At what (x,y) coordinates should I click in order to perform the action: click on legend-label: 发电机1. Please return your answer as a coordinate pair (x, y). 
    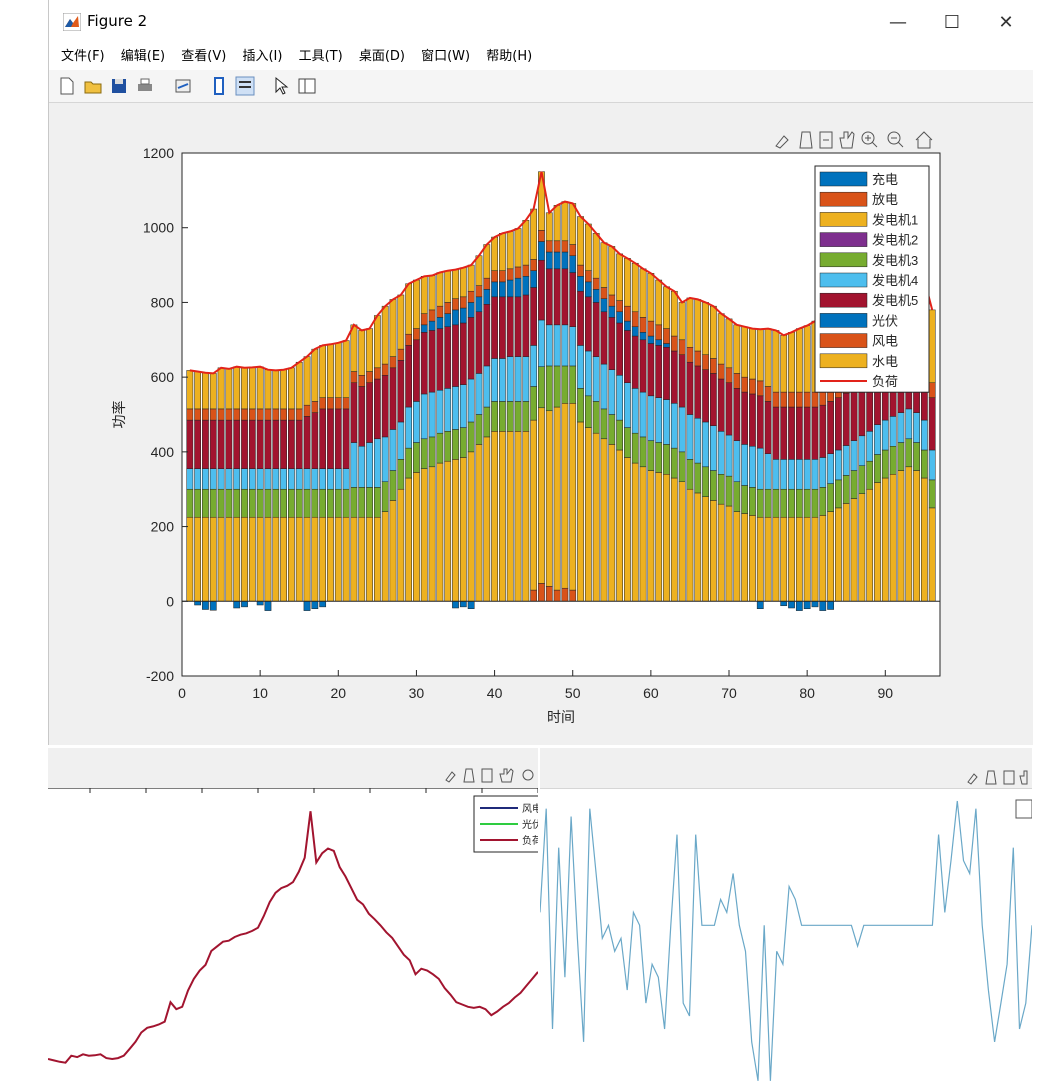
    Looking at the image, I should click on (895, 219).